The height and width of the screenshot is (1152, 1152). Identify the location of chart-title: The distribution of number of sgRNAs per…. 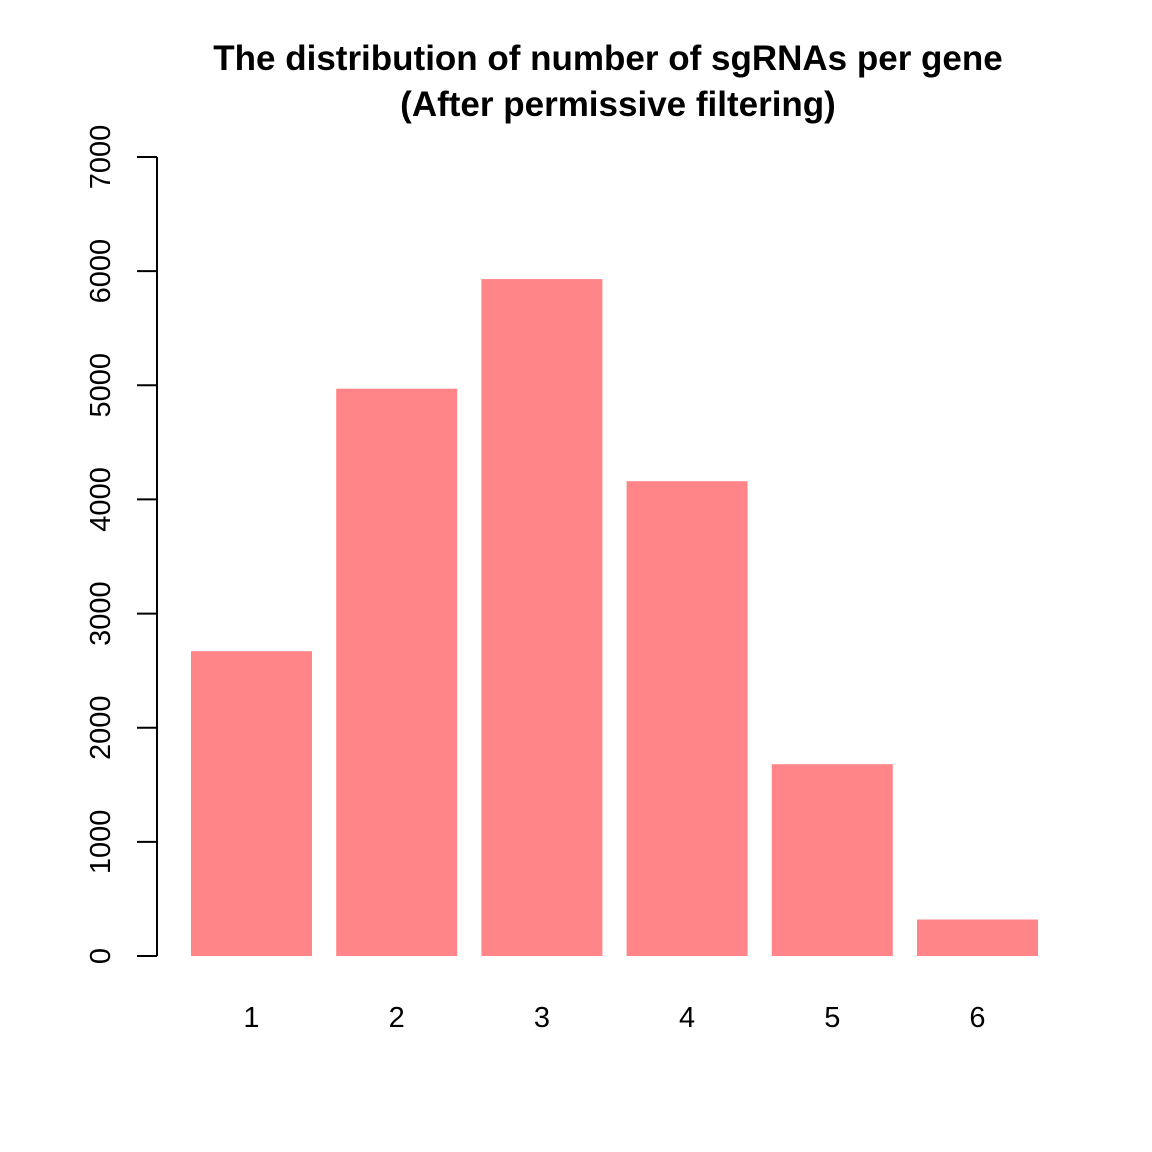
(607, 81).